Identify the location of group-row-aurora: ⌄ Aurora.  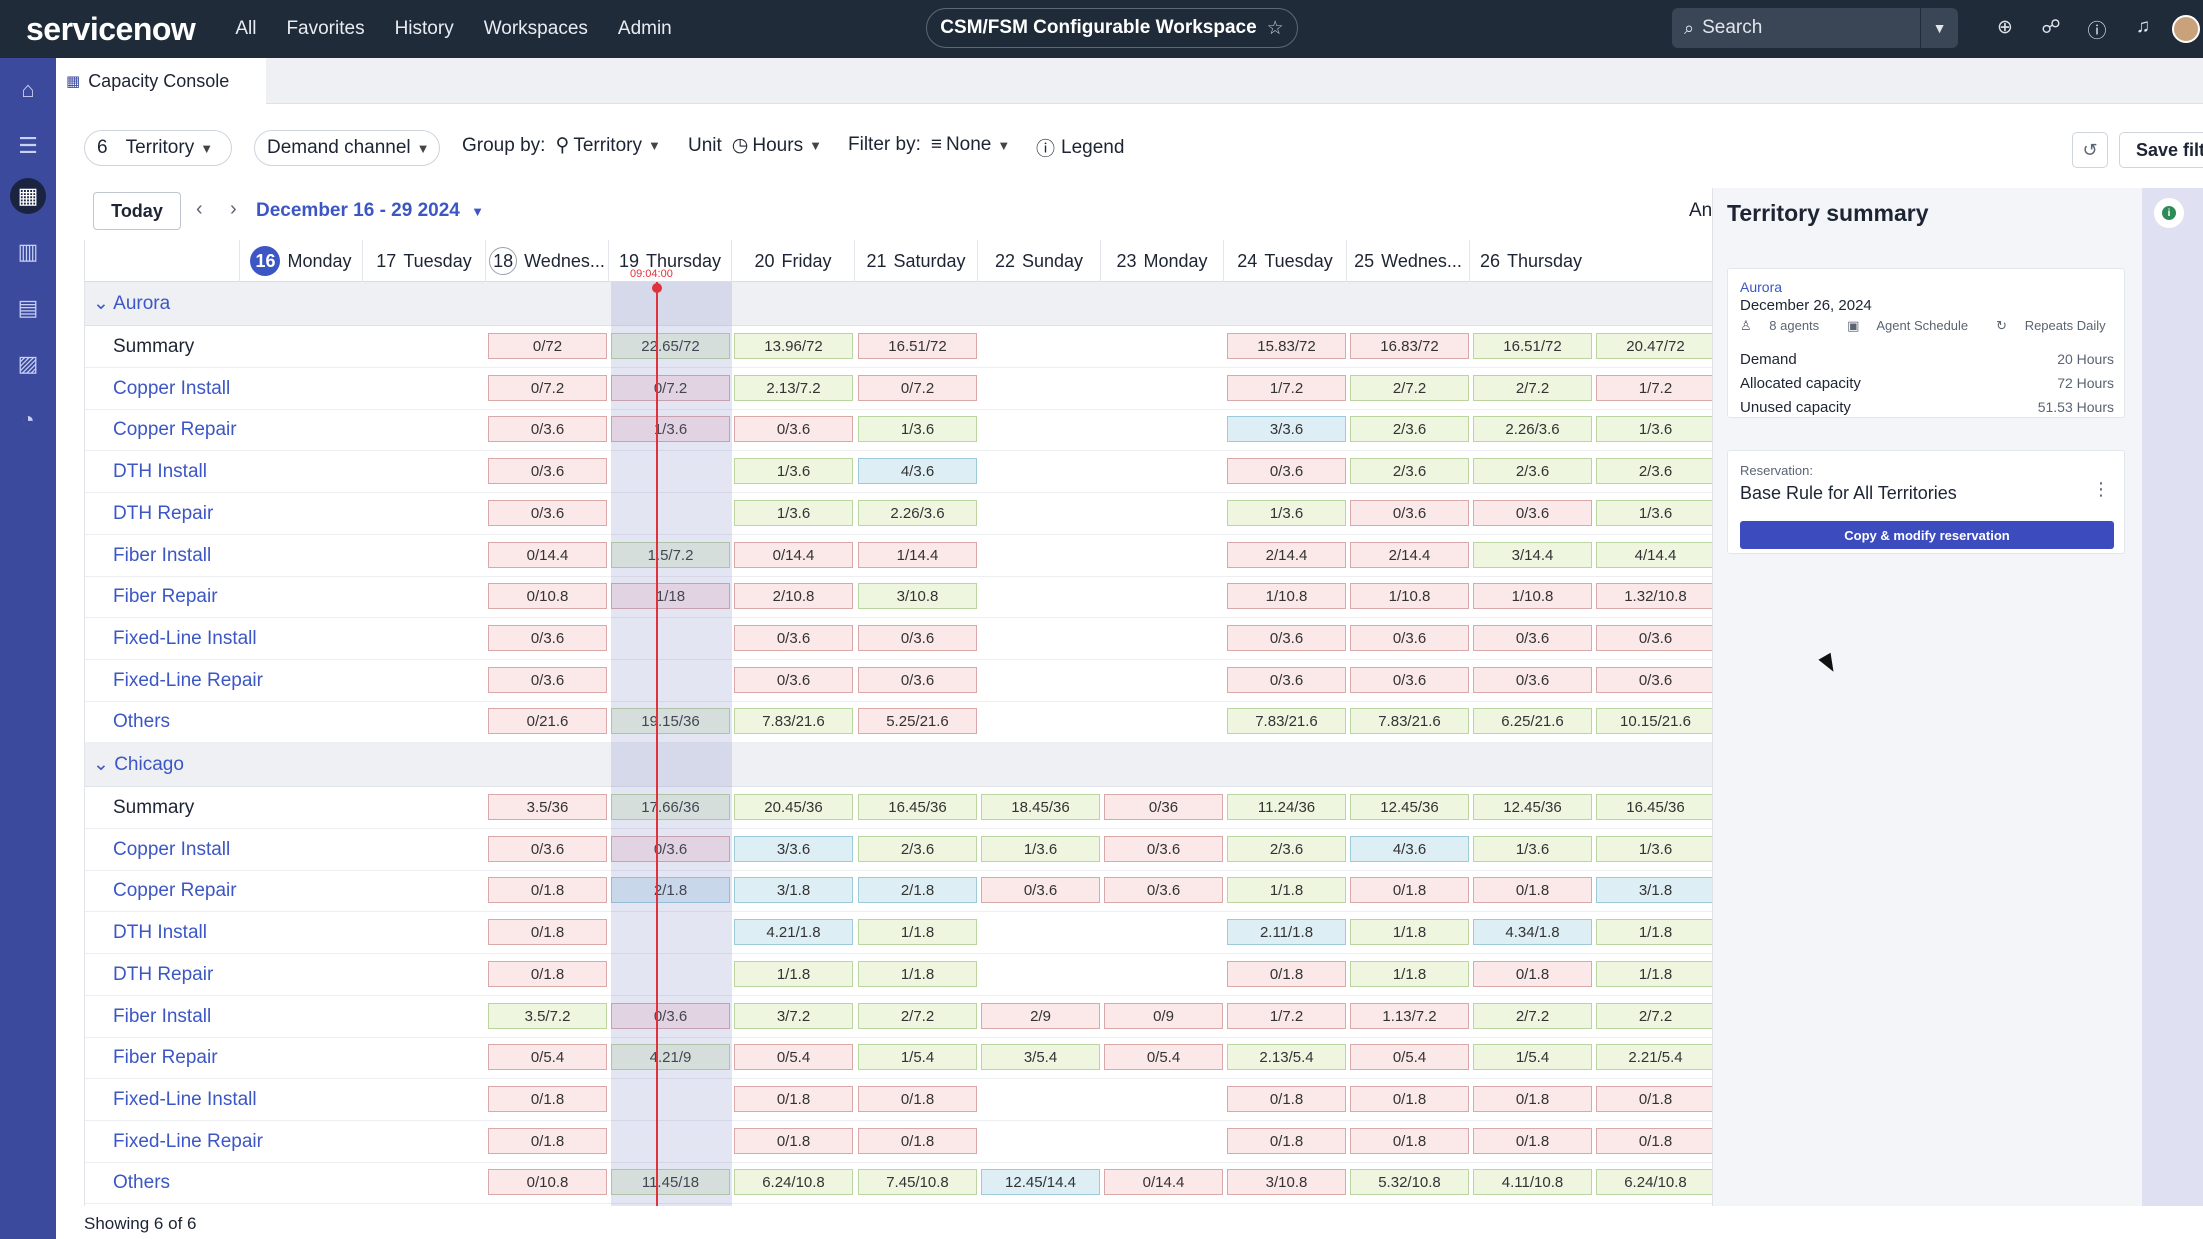
(898, 304).